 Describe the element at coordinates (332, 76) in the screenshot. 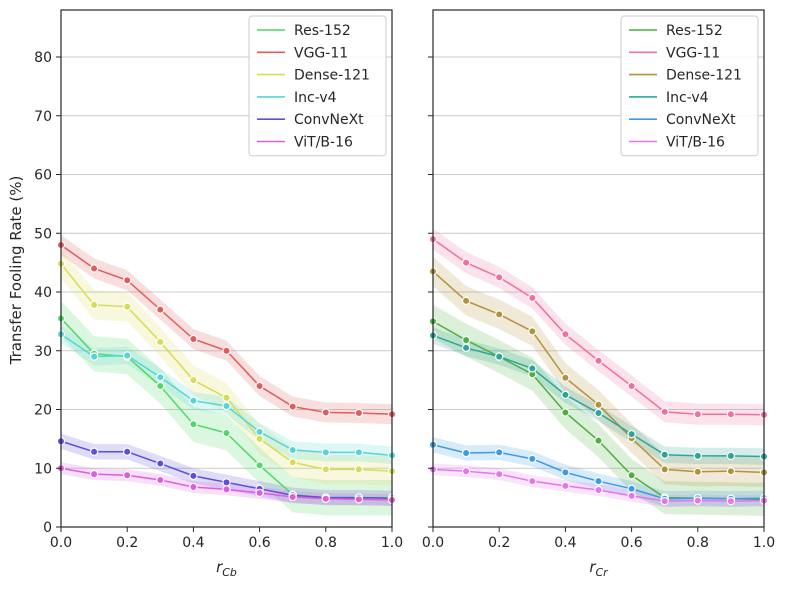

I see `legend-label: Dense-121` at that location.